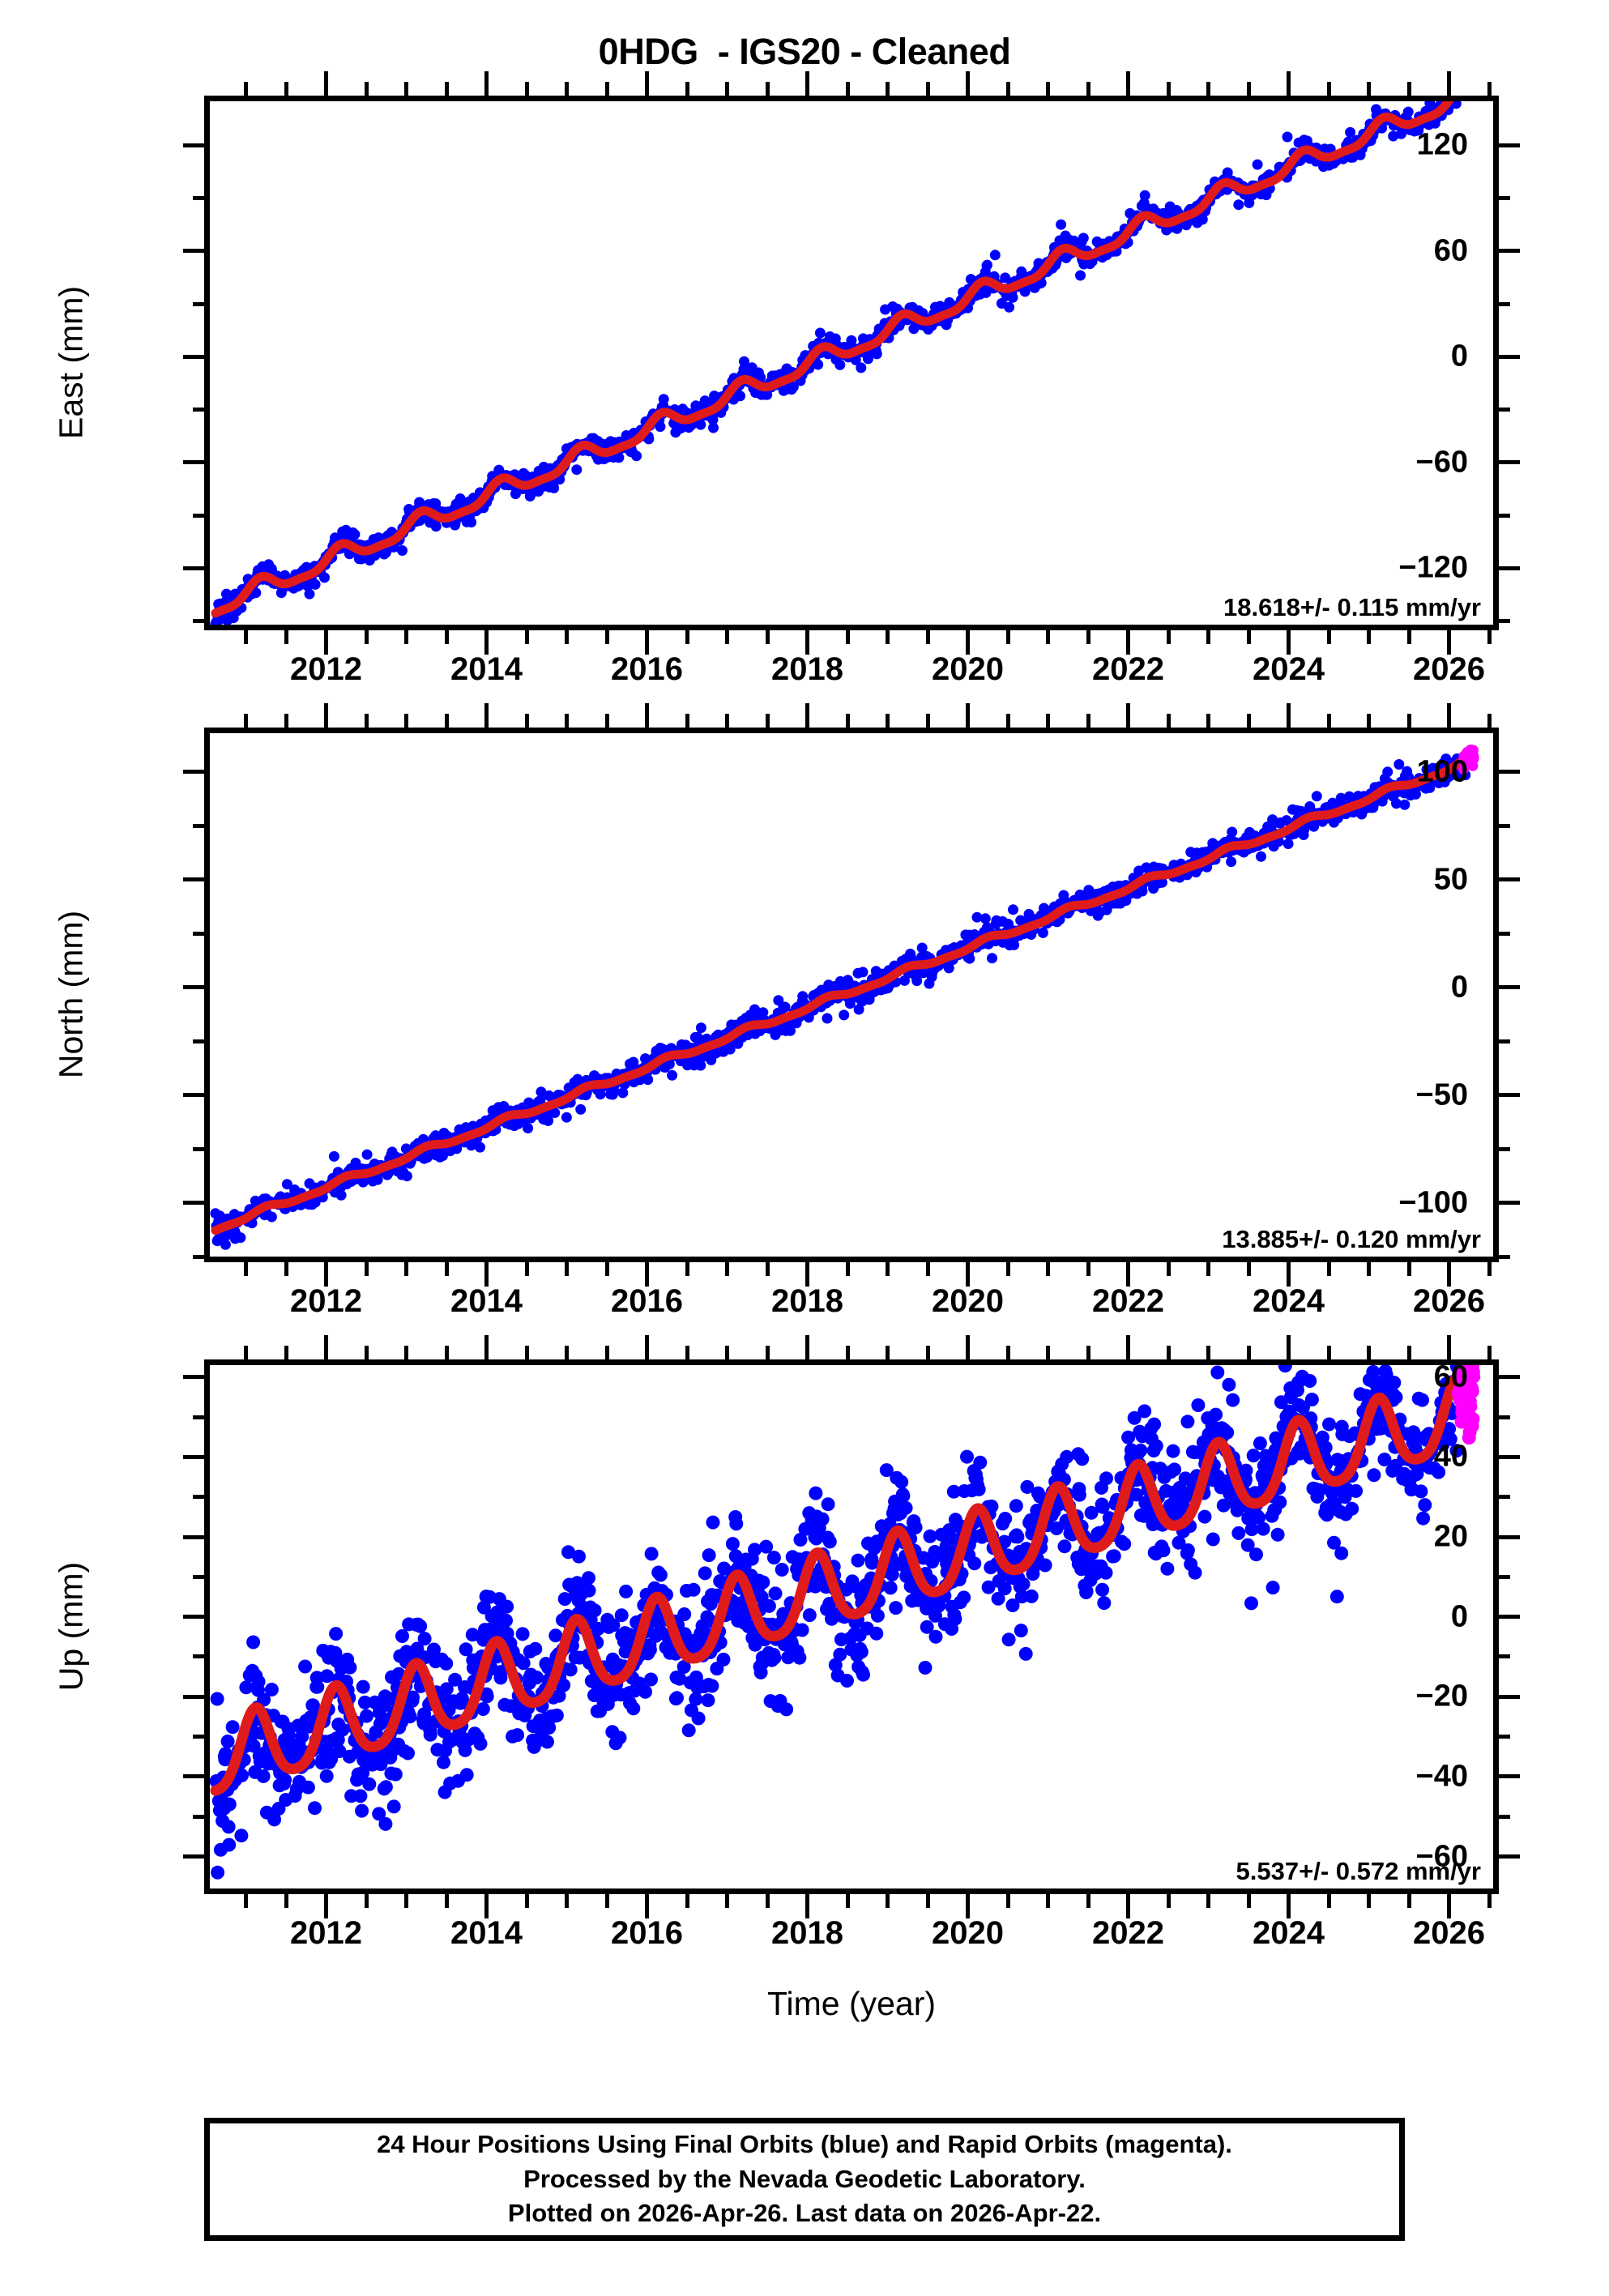  Describe the element at coordinates (326, 669) in the screenshot. I see `x-axis-tick-label: 2012` at that location.